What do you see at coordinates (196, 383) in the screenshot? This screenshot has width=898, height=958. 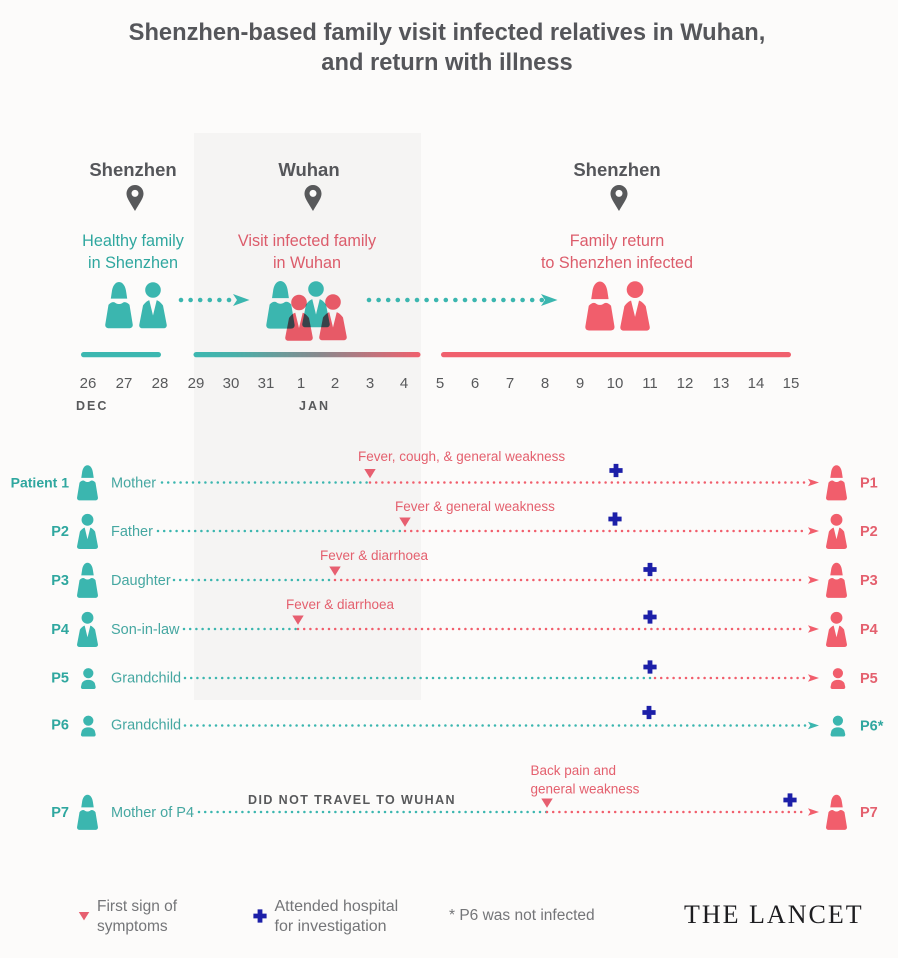 I see `svg-text: 29` at bounding box center [196, 383].